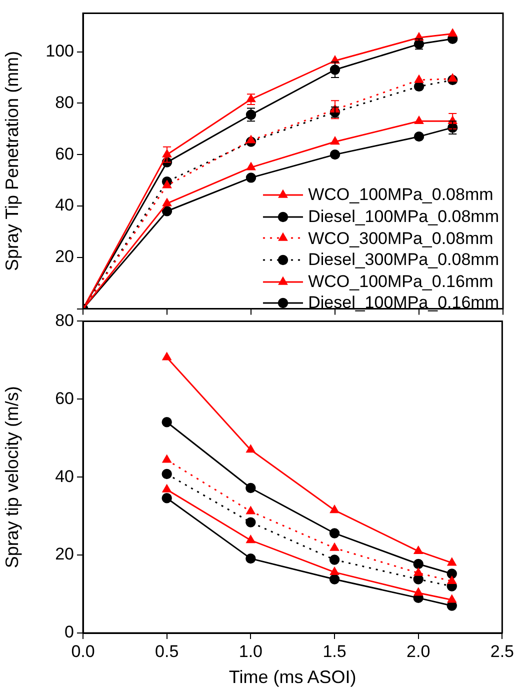  Describe the element at coordinates (60, 50) in the screenshot. I see `y-tick-label: 100` at that location.